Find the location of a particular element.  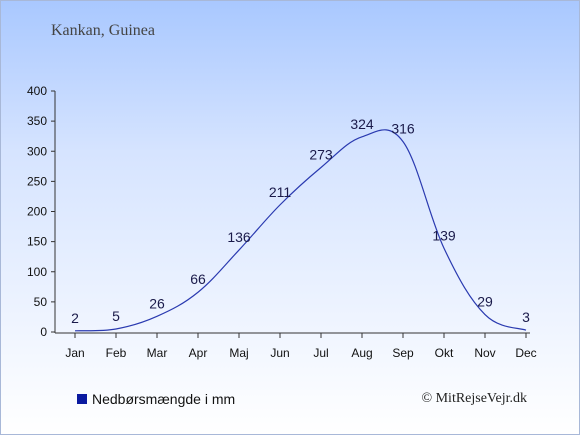

data-label: 273 is located at coordinates (321, 155).